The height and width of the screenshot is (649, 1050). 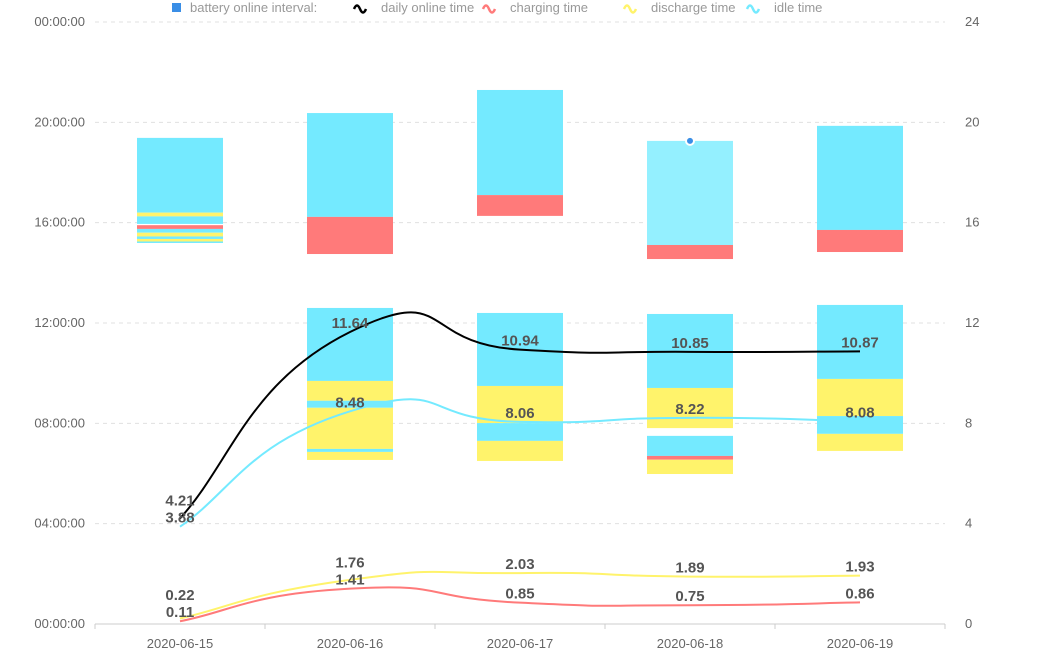 I want to click on data-label-idle: 8.48, so click(x=349, y=402).